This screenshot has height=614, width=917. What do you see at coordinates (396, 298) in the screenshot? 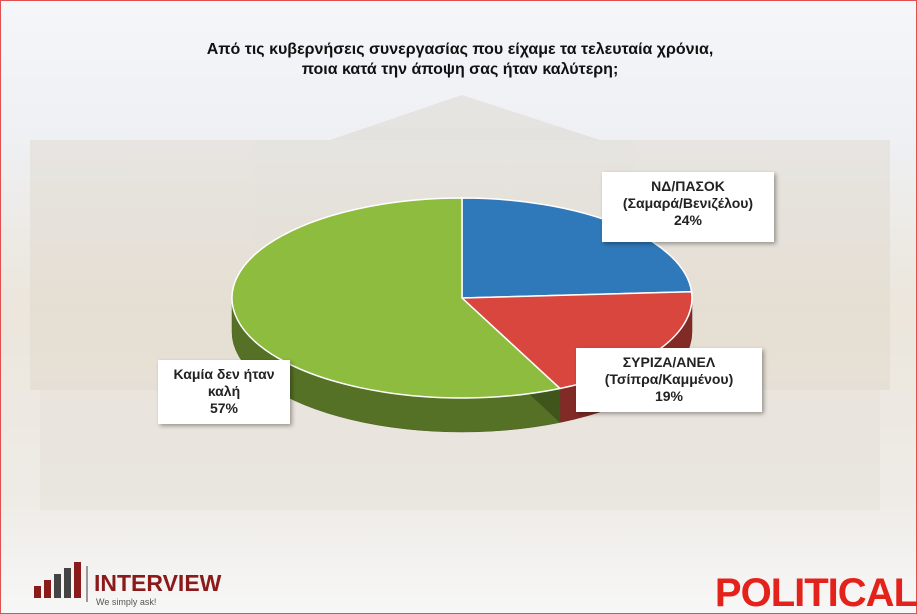
I see `slice-top` at bounding box center [396, 298].